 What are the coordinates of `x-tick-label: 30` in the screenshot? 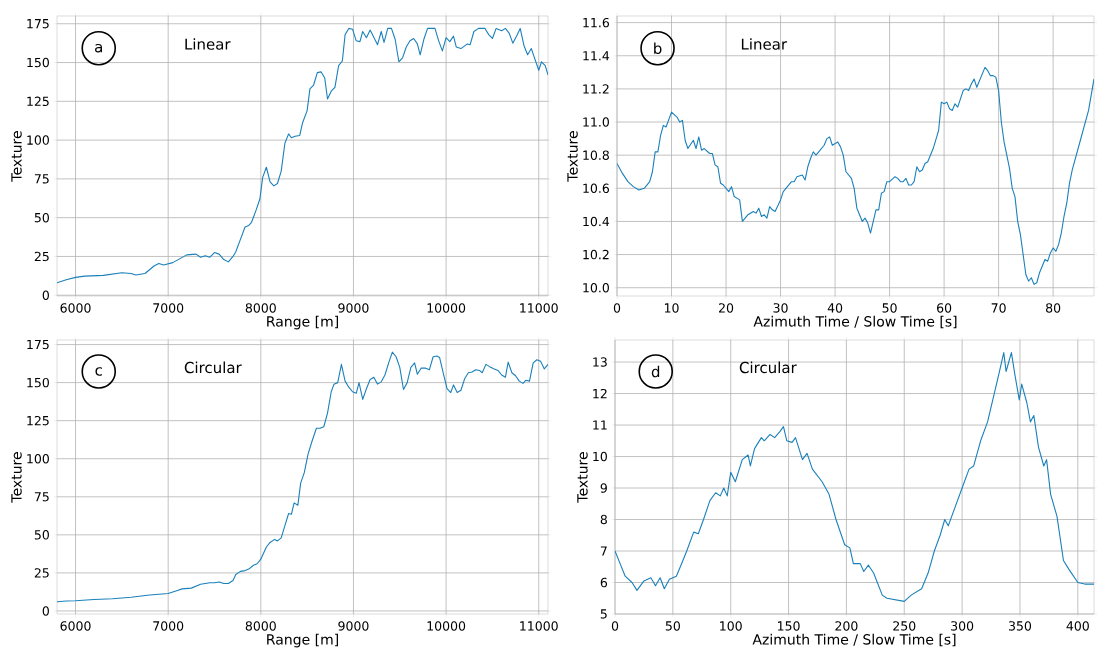 It's located at (780, 308).